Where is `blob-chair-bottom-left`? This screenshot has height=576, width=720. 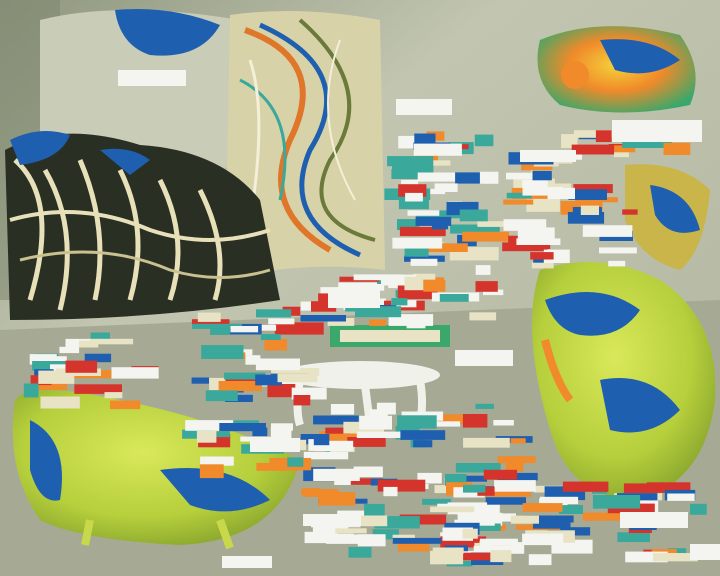 blob-chair-bottom-left is located at coordinates (156, 470).